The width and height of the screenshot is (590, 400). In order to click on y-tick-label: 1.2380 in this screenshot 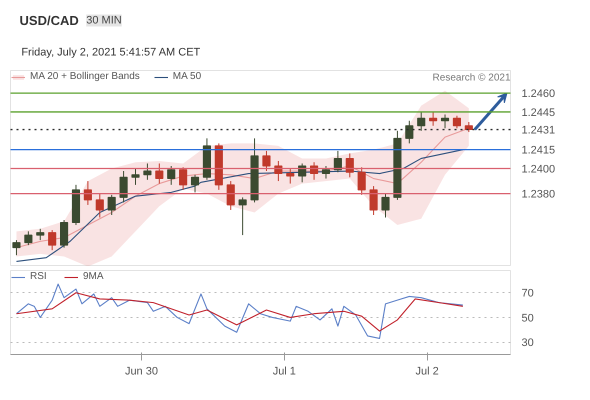, I will do `click(539, 194)`.